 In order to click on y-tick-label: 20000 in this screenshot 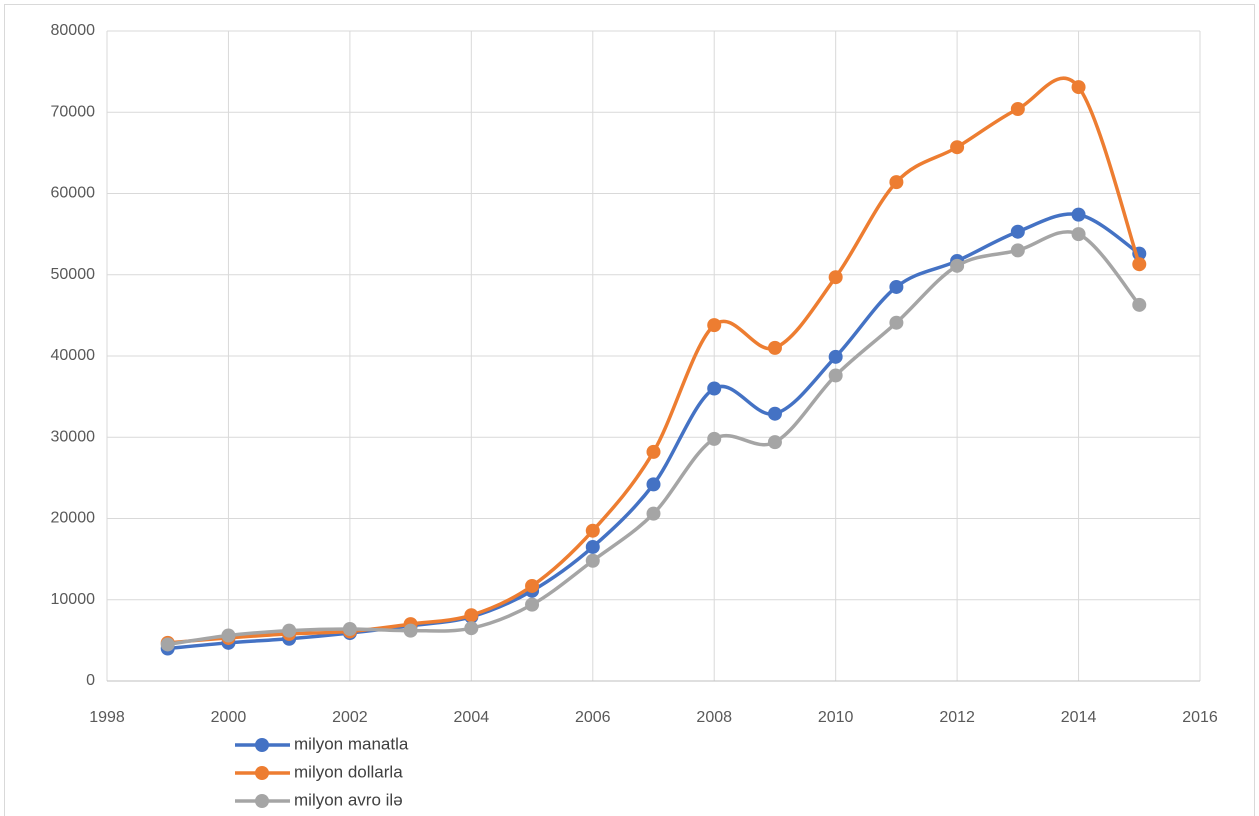, I will do `click(73, 518)`.